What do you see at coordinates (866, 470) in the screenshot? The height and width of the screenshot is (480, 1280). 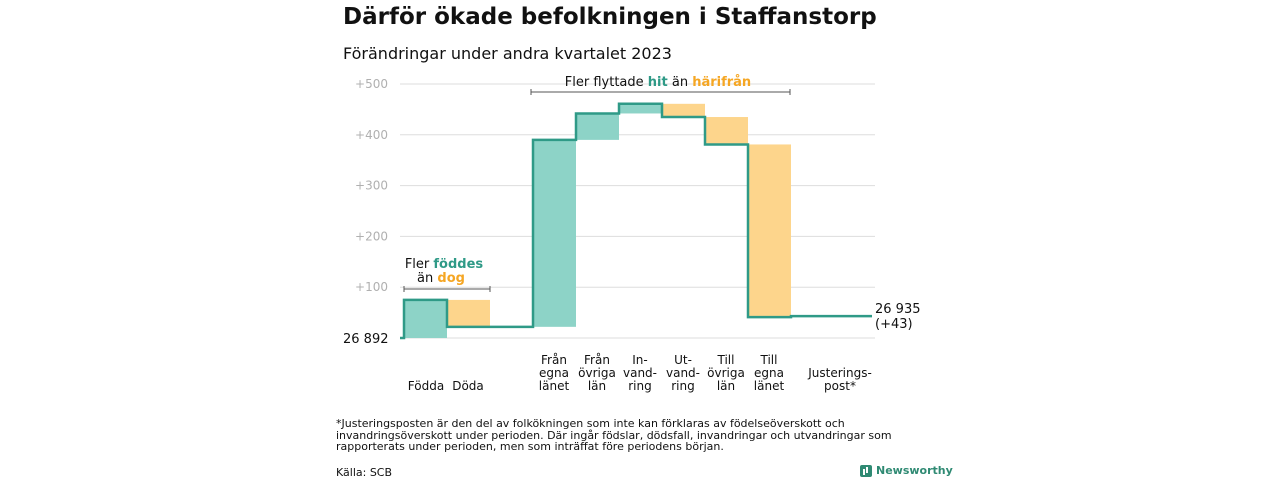 I see `newsworthy-icon` at bounding box center [866, 470].